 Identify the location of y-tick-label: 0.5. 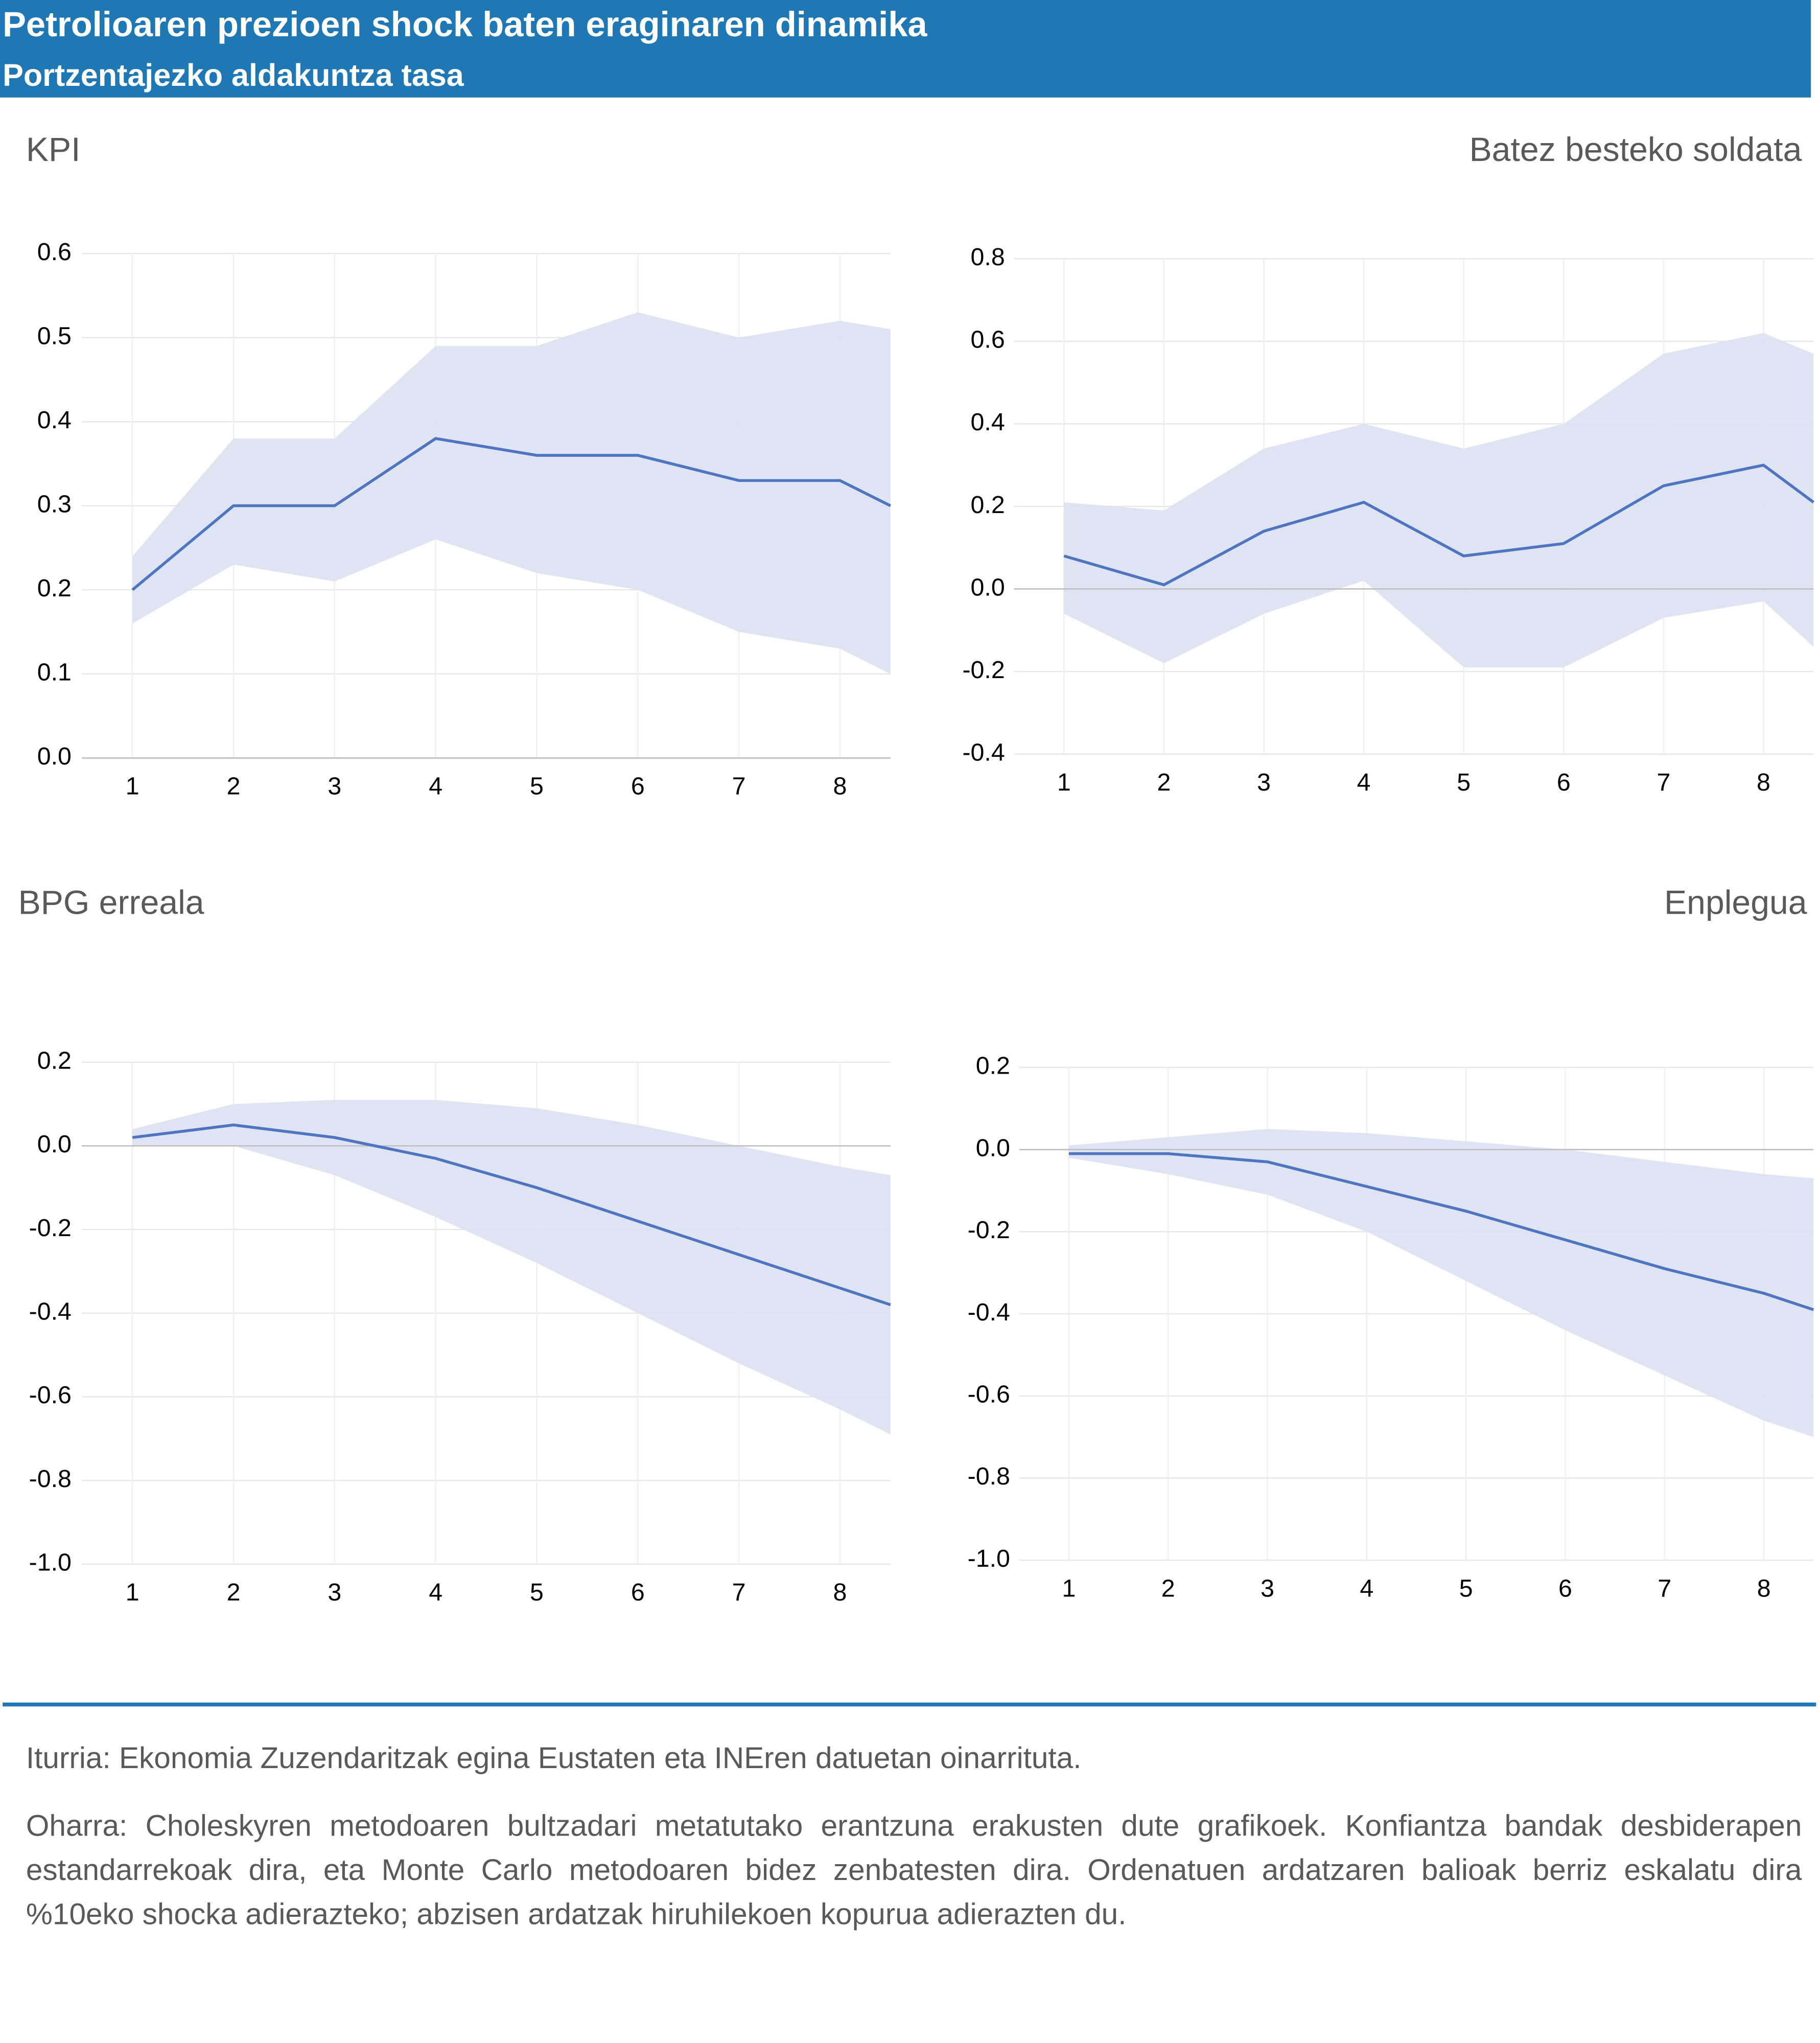
(54, 336).